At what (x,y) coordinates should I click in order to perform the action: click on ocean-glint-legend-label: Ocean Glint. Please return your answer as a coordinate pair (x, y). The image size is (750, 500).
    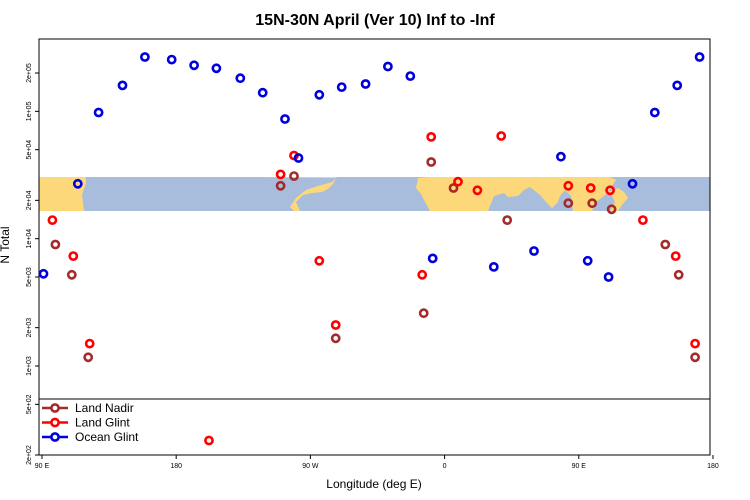
    Looking at the image, I should click on (107, 437).